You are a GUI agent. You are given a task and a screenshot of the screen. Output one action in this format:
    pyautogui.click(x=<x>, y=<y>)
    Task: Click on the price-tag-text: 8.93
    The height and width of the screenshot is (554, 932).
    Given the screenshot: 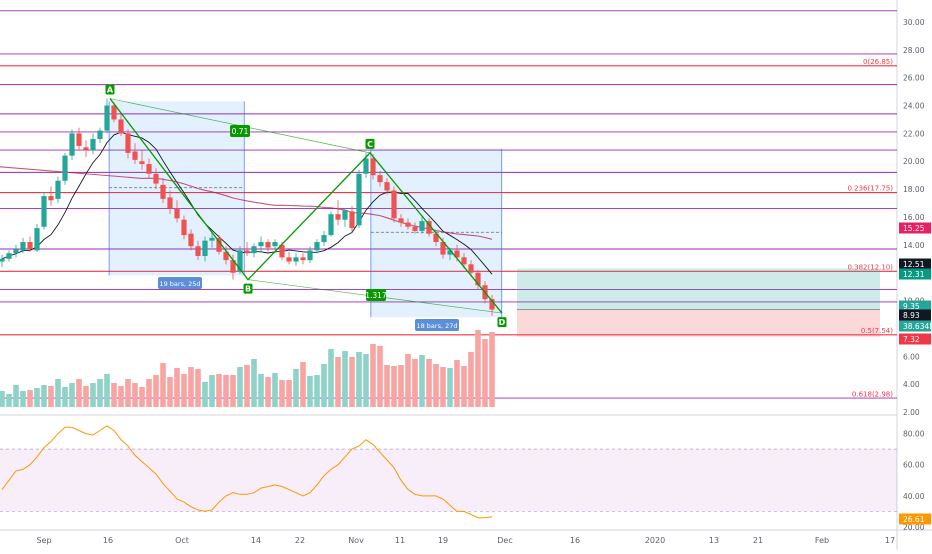 What is the action you would take?
    pyautogui.click(x=911, y=315)
    